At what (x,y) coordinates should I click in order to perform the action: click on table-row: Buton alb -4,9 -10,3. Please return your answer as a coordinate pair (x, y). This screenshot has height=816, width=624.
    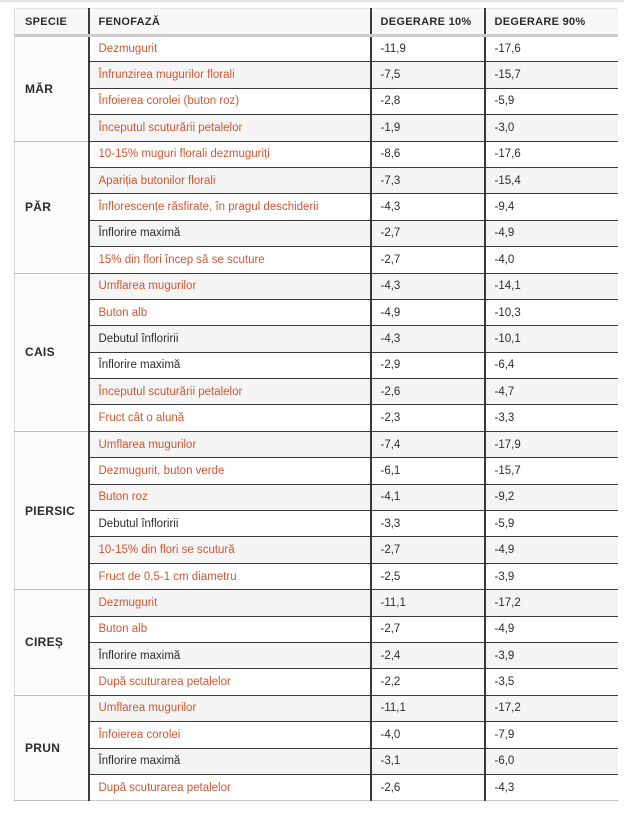
    Looking at the image, I should click on (316, 313).